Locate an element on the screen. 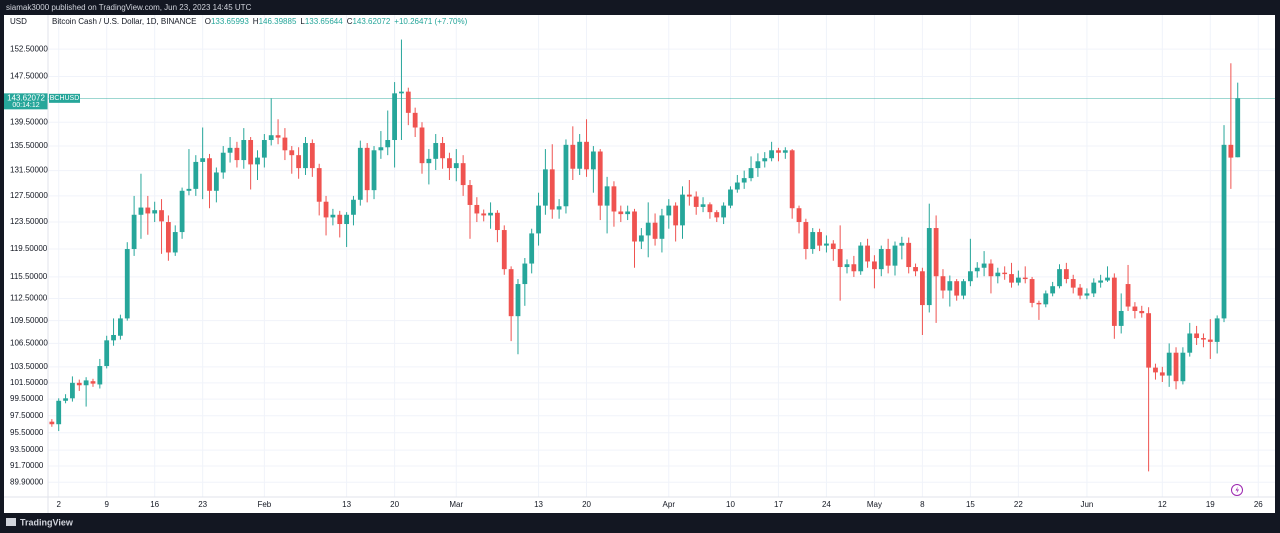 Image resolution: width=1280 pixels, height=533 pixels. y-tick-label: 101.50000 is located at coordinates (29, 382).